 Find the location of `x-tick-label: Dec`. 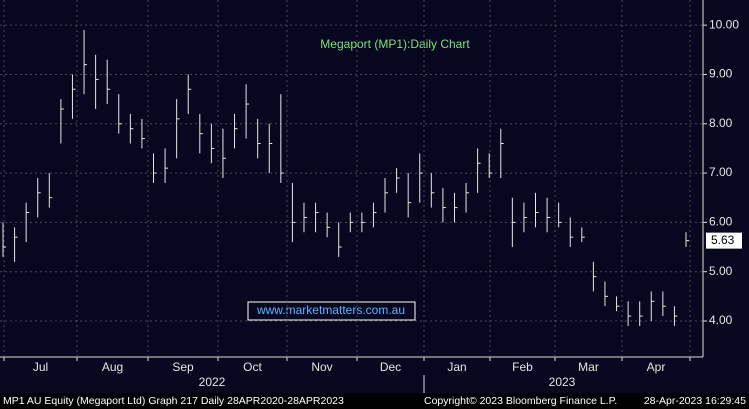

x-tick-label: Dec is located at coordinates (390, 367).